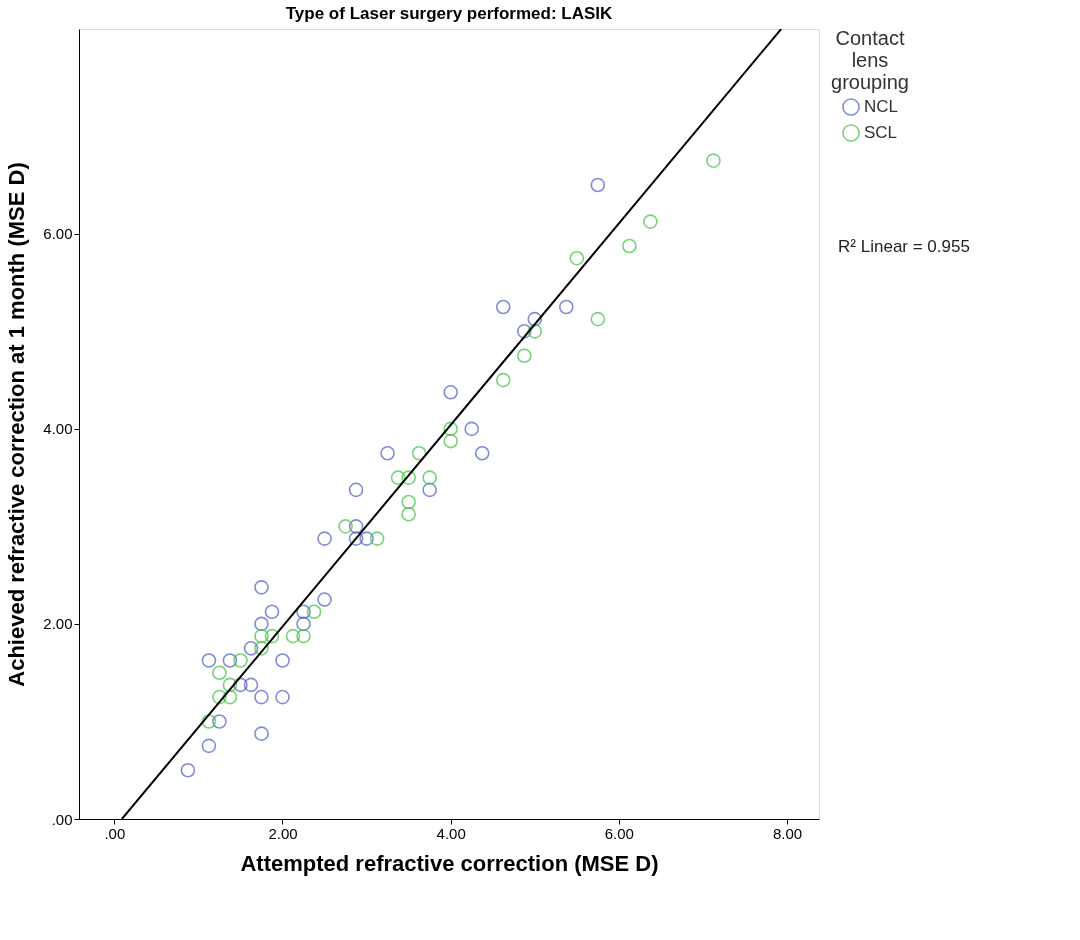 This screenshot has height=940, width=1080. What do you see at coordinates (449, 863) in the screenshot?
I see `x-axis-title: Attempted refractive correction (MSE D)` at bounding box center [449, 863].